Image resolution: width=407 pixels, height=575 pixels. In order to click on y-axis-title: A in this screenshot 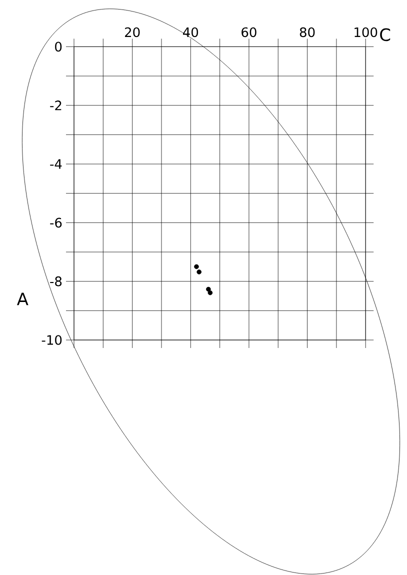, I will do `click(22, 299)`.